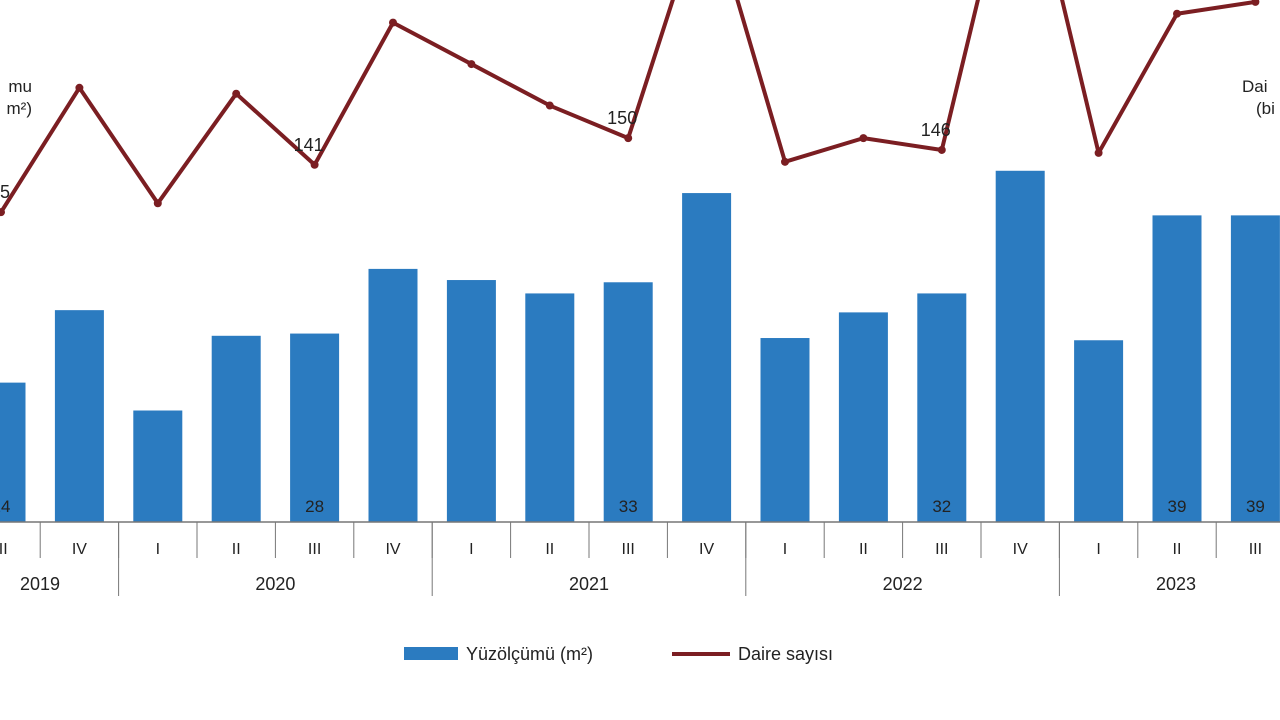 This screenshot has height=720, width=1280. I want to click on bar-data-label: 24, so click(5, 506).